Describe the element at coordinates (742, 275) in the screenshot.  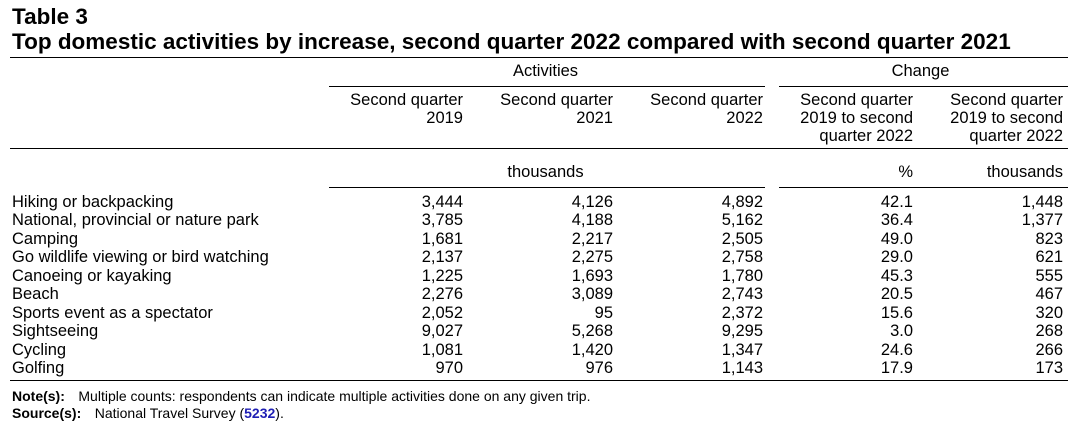
I see `cell-q2-2022: 1,780` at that location.